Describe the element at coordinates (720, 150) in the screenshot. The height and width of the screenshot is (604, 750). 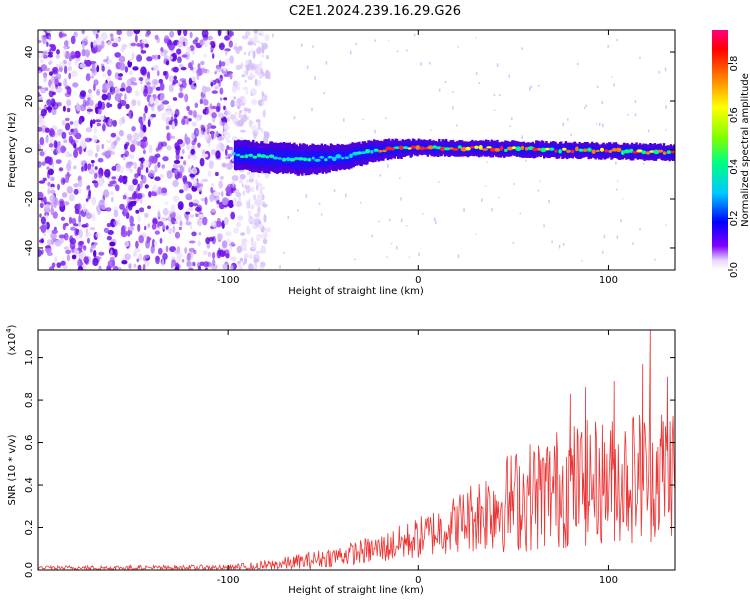
I see `colorbar-gradient` at that location.